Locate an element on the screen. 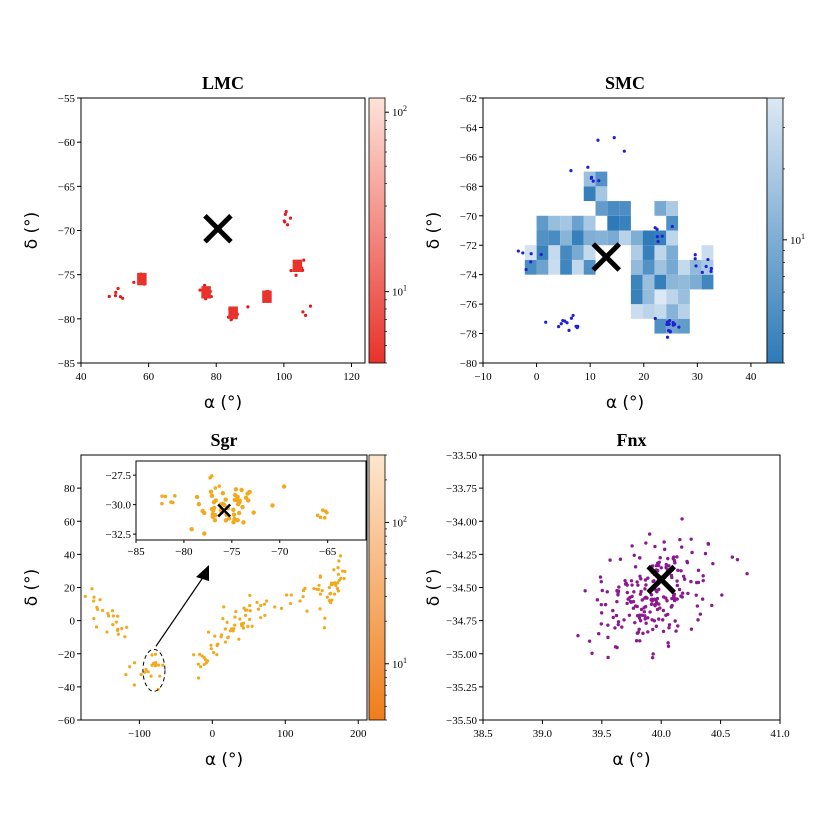 The width and height of the screenshot is (819, 819). smc-xtick-label: 20 is located at coordinates (644, 377).